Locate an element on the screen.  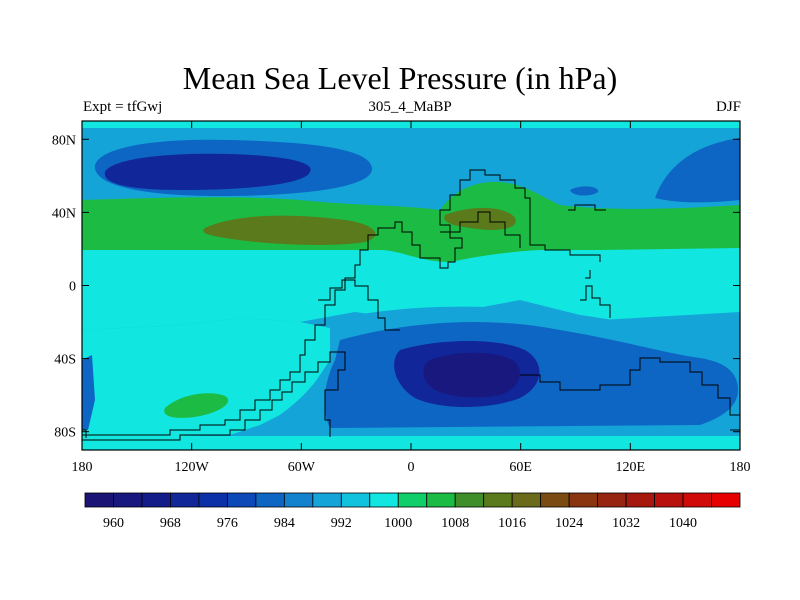
region-north-low-inner is located at coordinates (207, 171).